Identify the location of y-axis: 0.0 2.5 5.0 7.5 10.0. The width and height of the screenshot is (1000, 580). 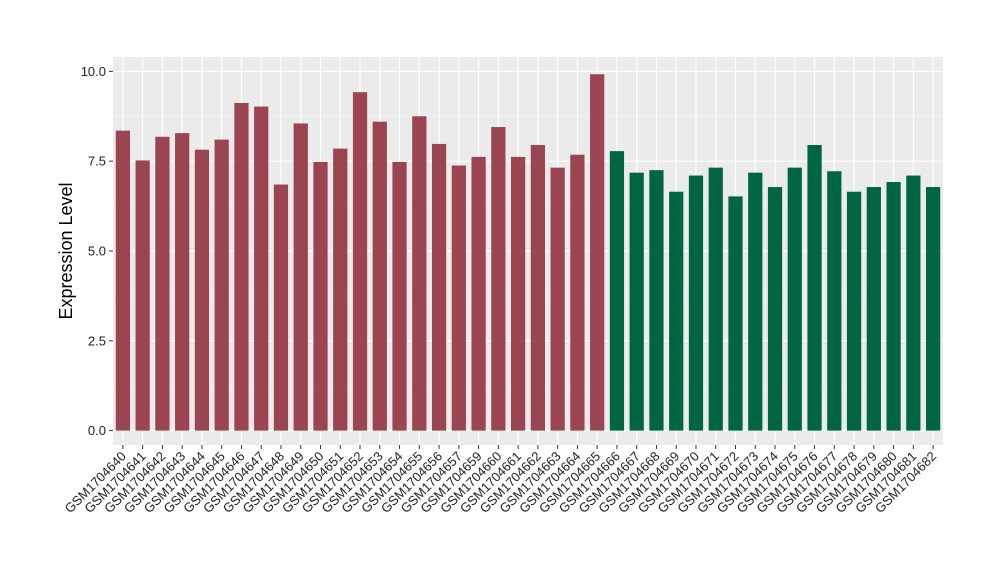
(97, 251).